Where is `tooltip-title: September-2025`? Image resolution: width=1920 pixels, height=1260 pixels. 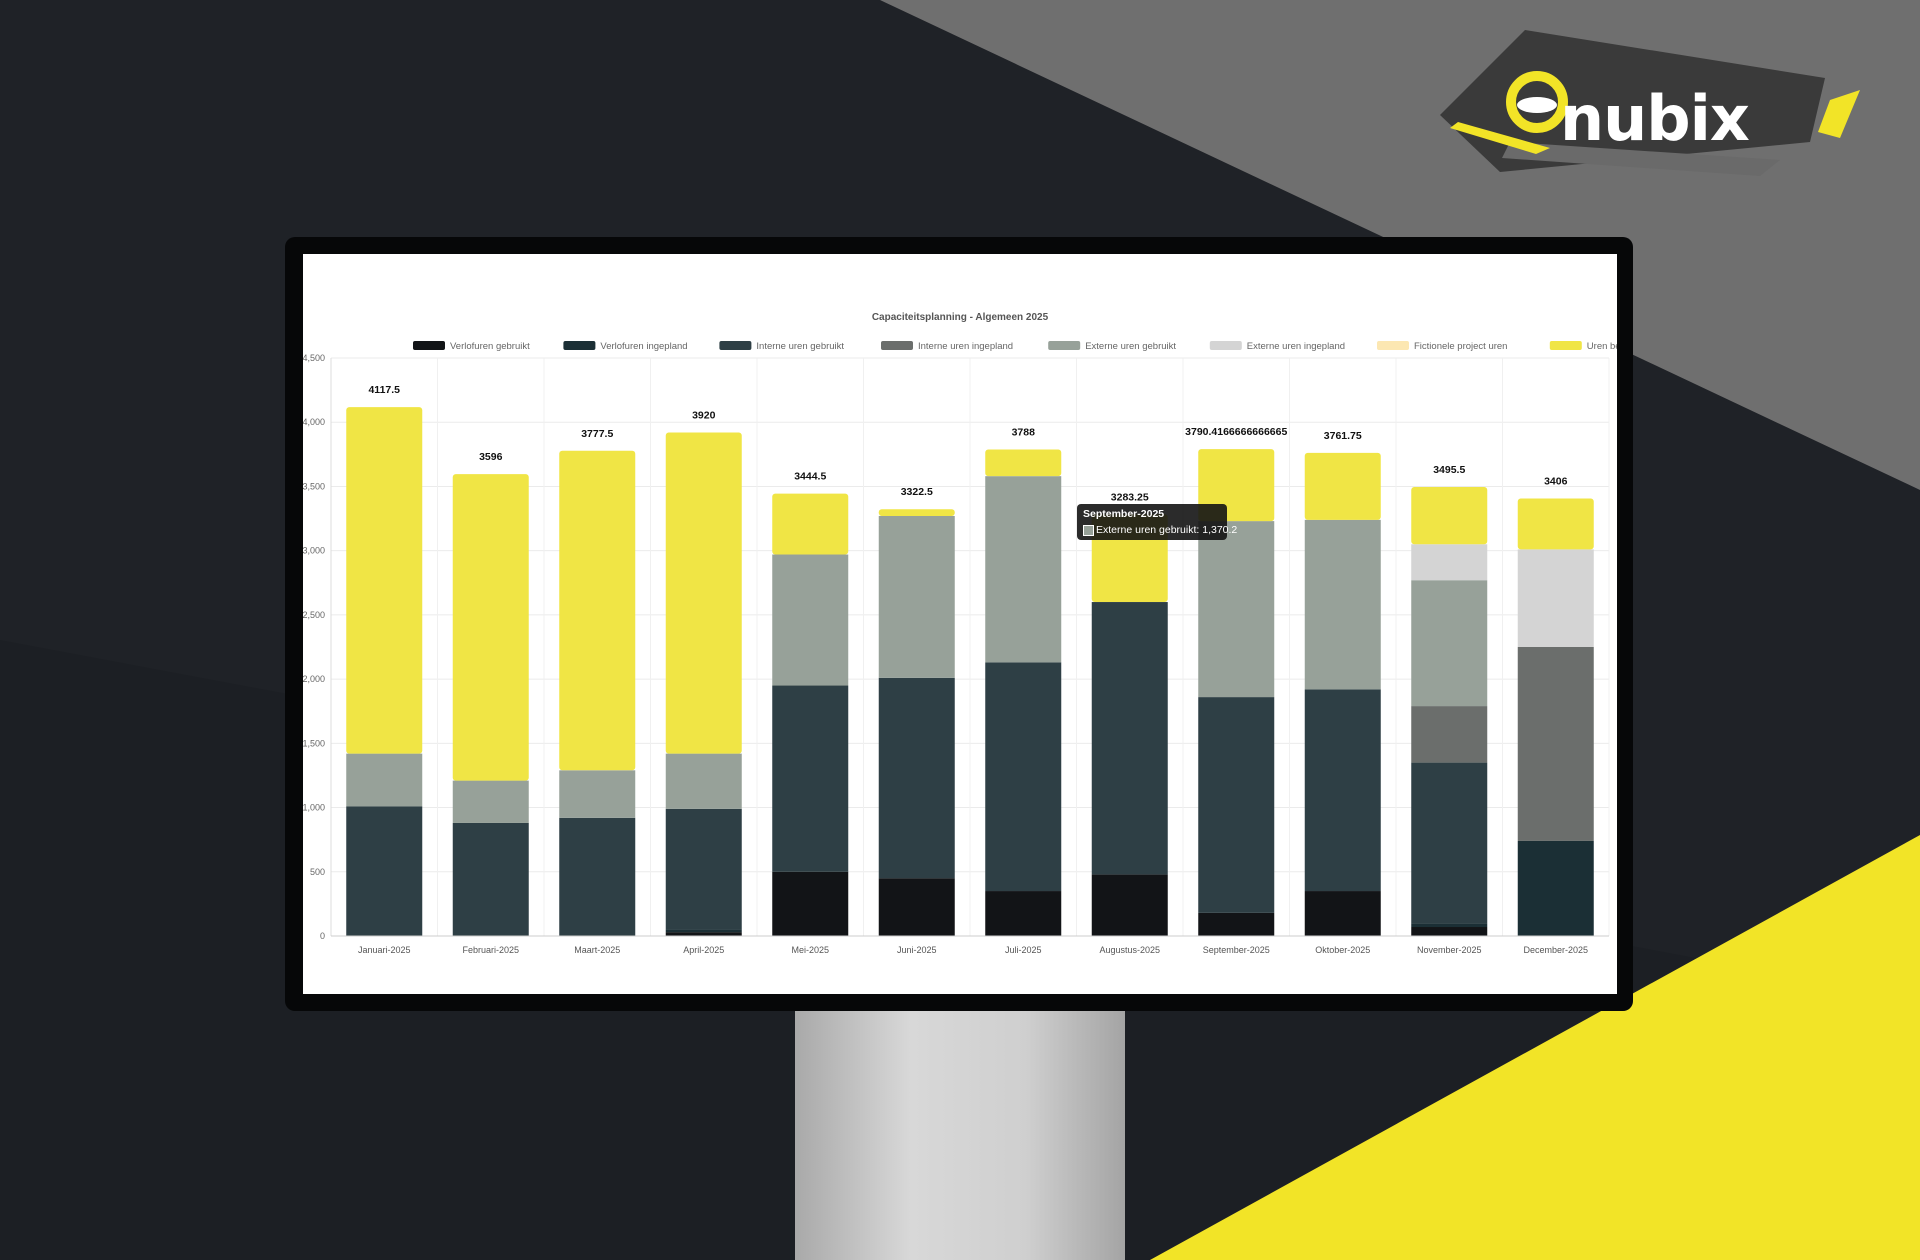
tooltip-title: September-2025 is located at coordinates (1124, 514).